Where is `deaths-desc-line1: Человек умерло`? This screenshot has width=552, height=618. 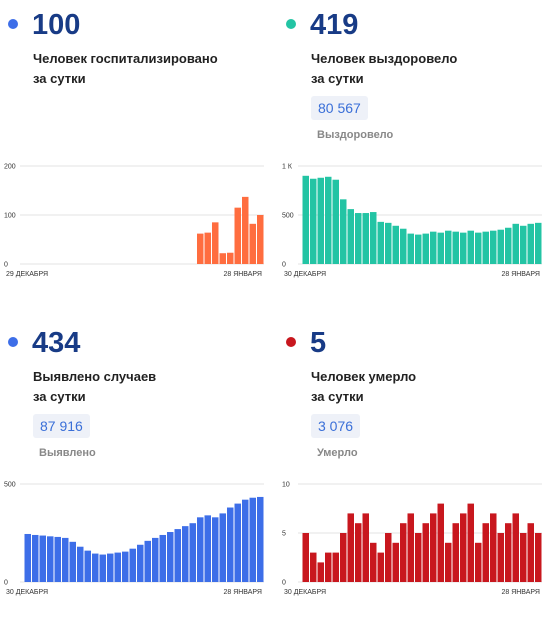 deaths-desc-line1: Человек умерло is located at coordinates (364, 376).